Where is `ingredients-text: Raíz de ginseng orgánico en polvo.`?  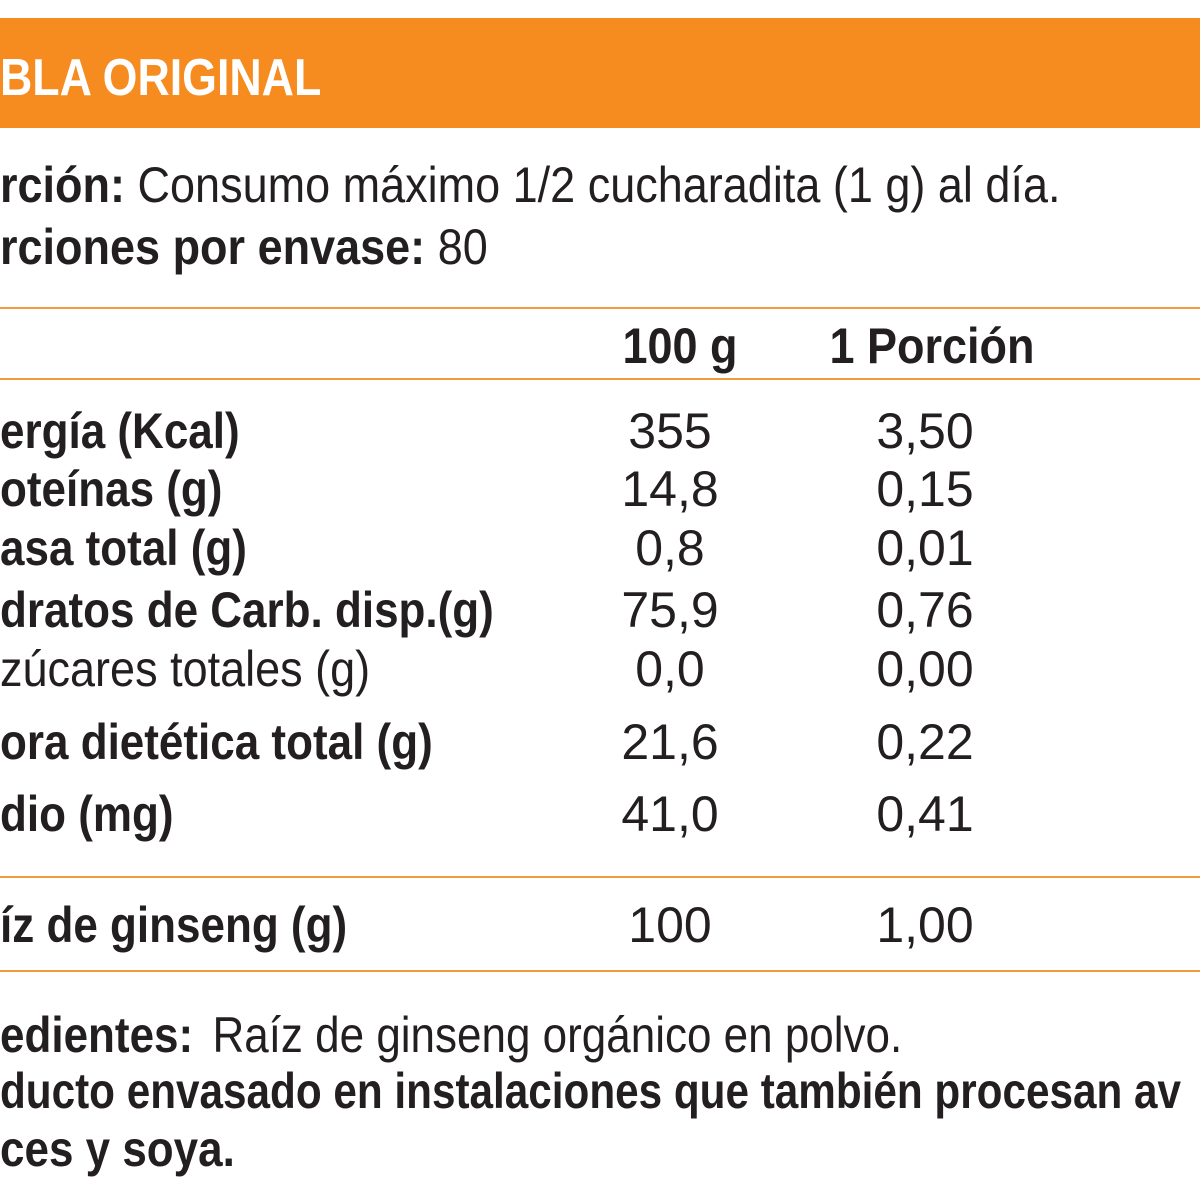
ingredients-text: Raíz de ginseng orgánico en polvo. is located at coordinates (557, 1035).